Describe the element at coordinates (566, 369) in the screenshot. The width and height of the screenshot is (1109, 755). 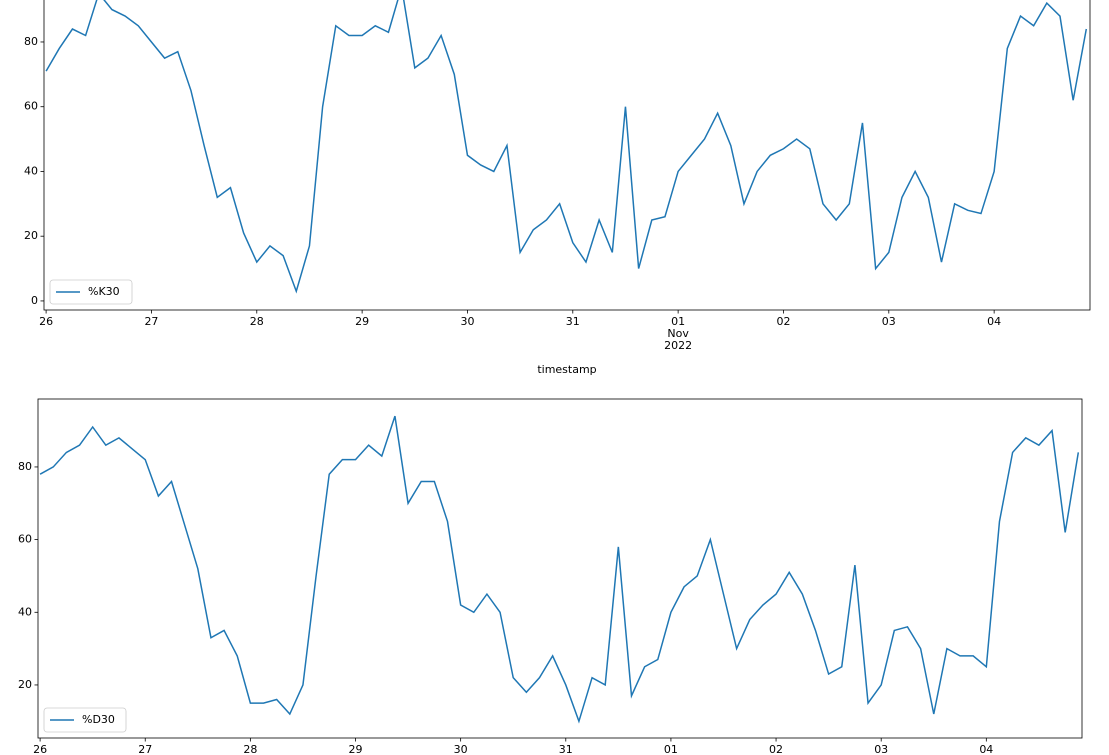
I see `x-axis-label: timestamp` at that location.